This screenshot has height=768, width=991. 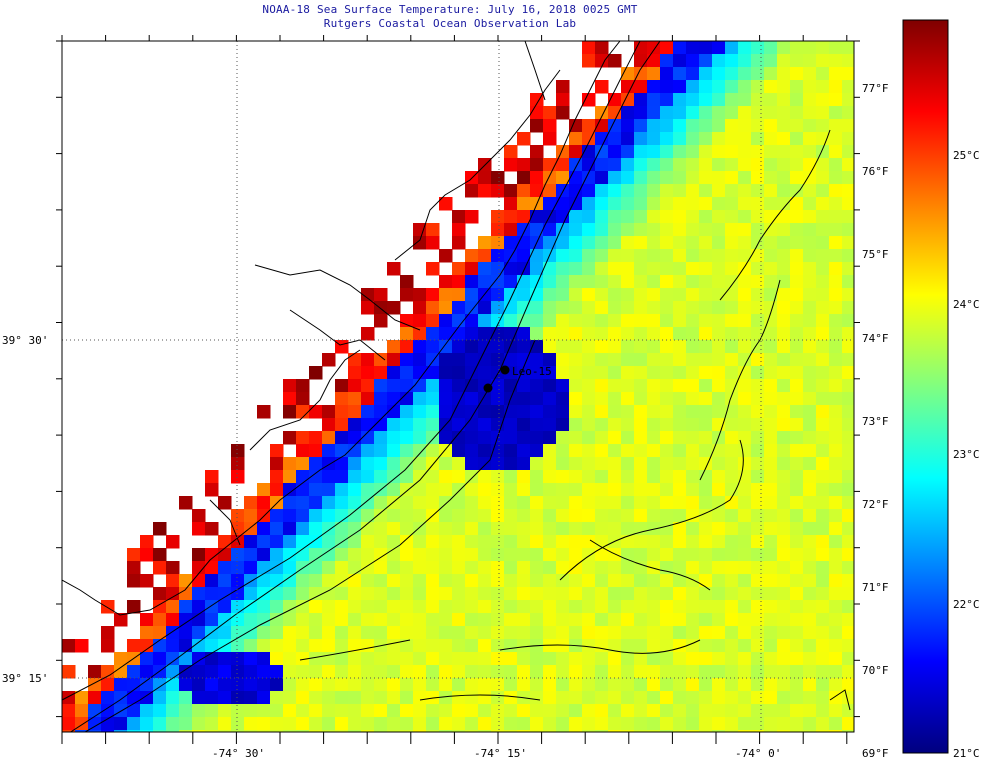 What do you see at coordinates (875, 338) in the screenshot?
I see `f-label-74: 74°F` at bounding box center [875, 338].